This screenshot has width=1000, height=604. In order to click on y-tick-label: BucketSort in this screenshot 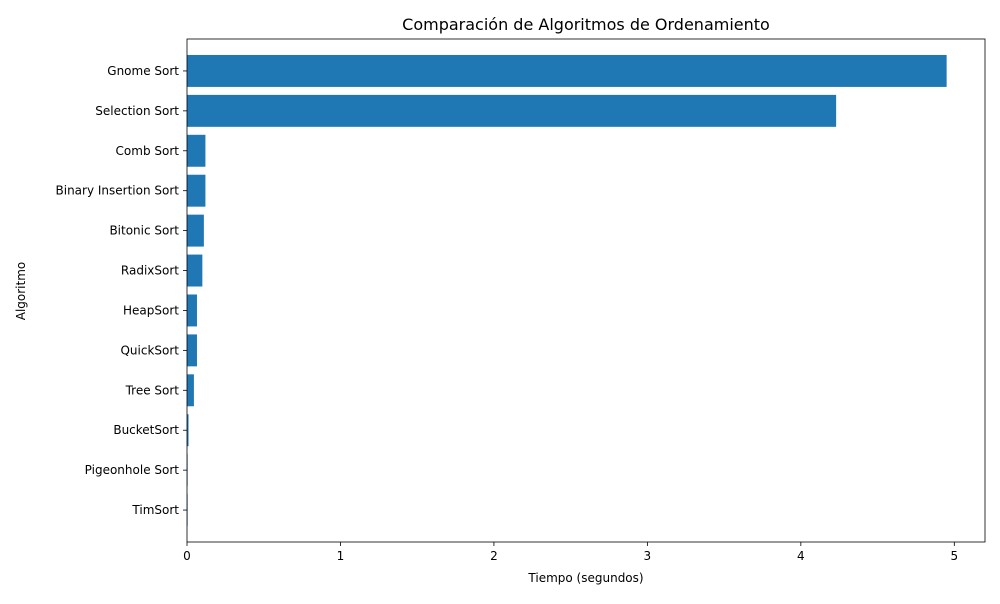, I will do `click(146, 430)`.